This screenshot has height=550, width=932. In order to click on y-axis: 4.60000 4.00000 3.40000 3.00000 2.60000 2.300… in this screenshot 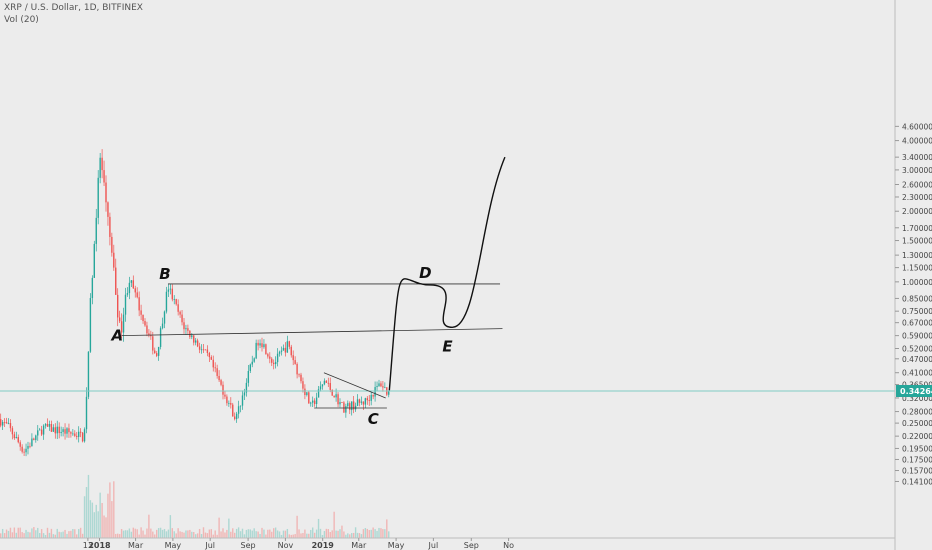, I will do `click(913, 304)`.